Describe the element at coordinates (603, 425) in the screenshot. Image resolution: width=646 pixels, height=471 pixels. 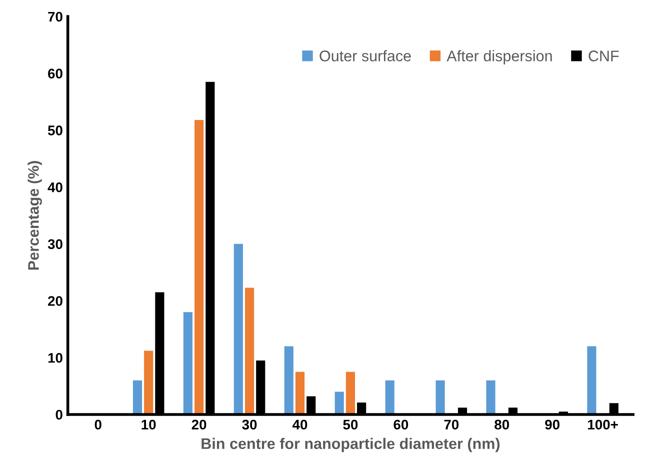
I see `x-tick-label: 100+` at that location.